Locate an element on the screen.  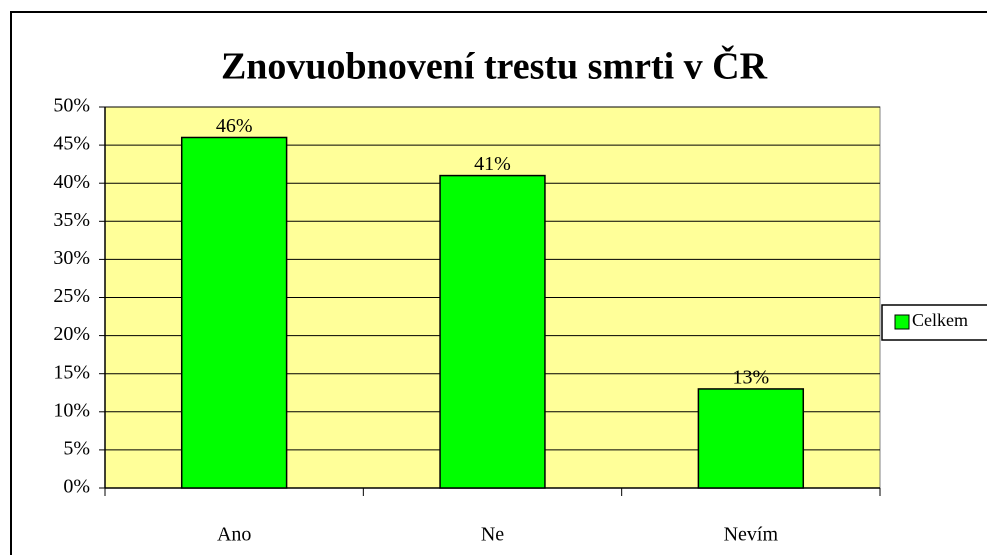
y-tick-label: 15% is located at coordinates (71, 372).